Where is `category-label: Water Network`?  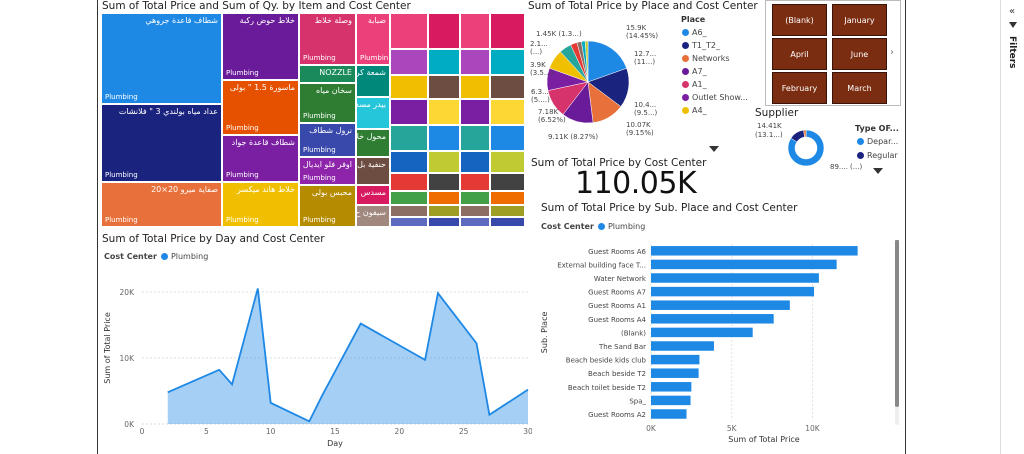 category-label: Water Network is located at coordinates (620, 279).